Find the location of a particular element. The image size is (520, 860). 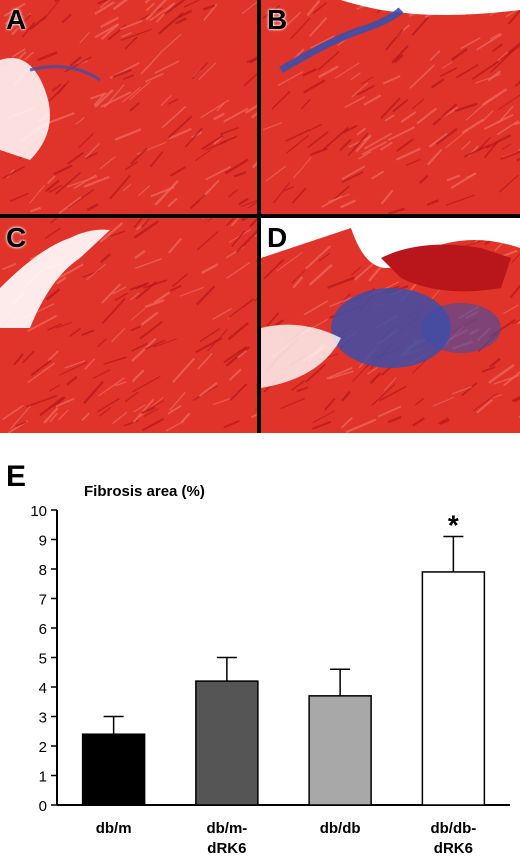

tissue-image-d is located at coordinates (390, 325).